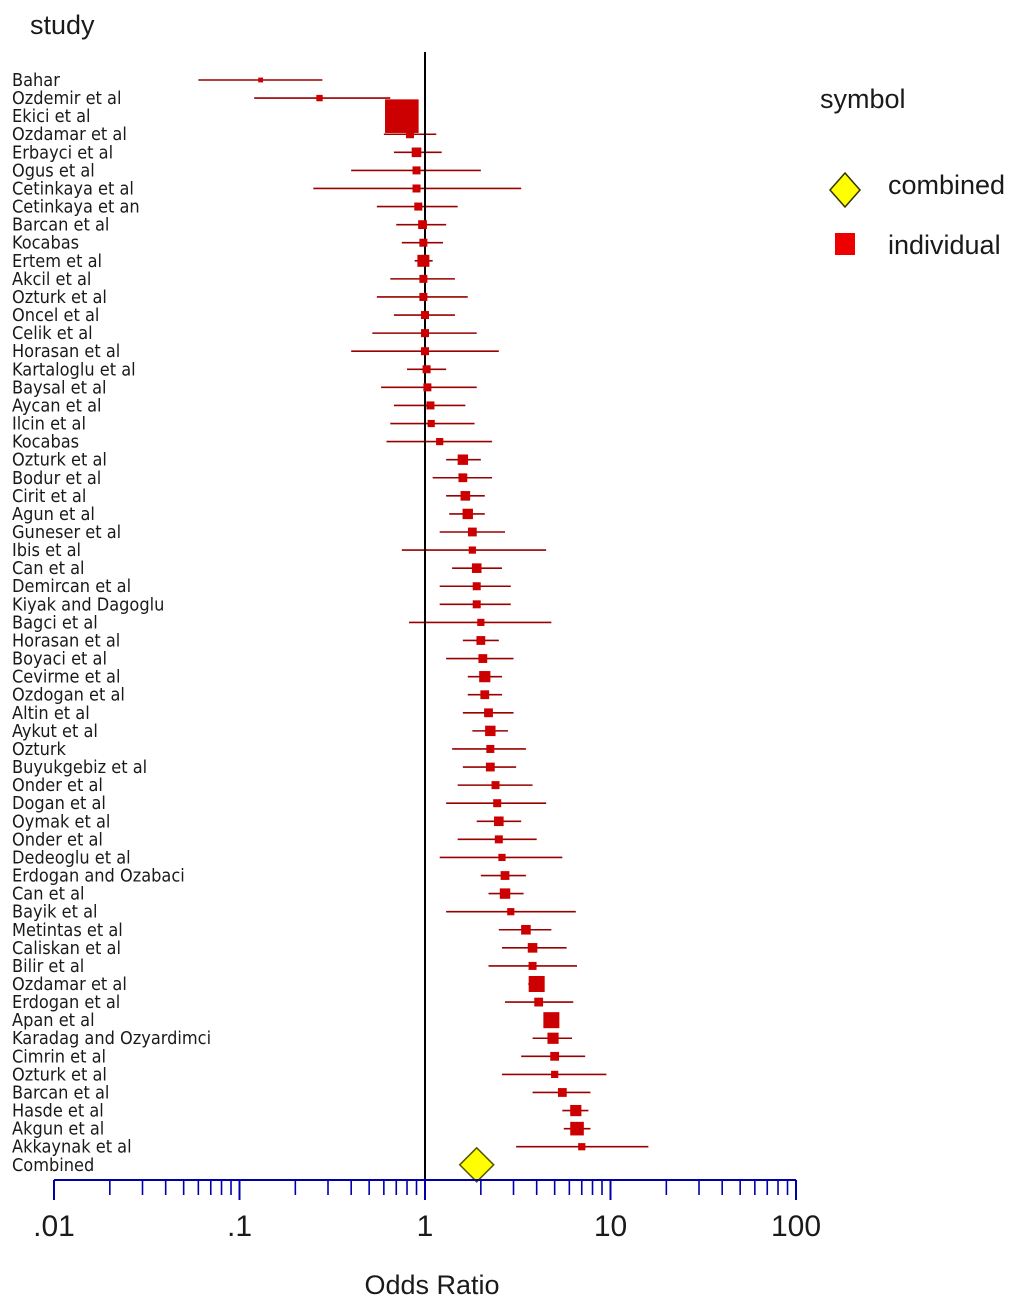 The height and width of the screenshot is (1300, 1011). I want to click on study-label: Ekici et al, so click(51, 116).